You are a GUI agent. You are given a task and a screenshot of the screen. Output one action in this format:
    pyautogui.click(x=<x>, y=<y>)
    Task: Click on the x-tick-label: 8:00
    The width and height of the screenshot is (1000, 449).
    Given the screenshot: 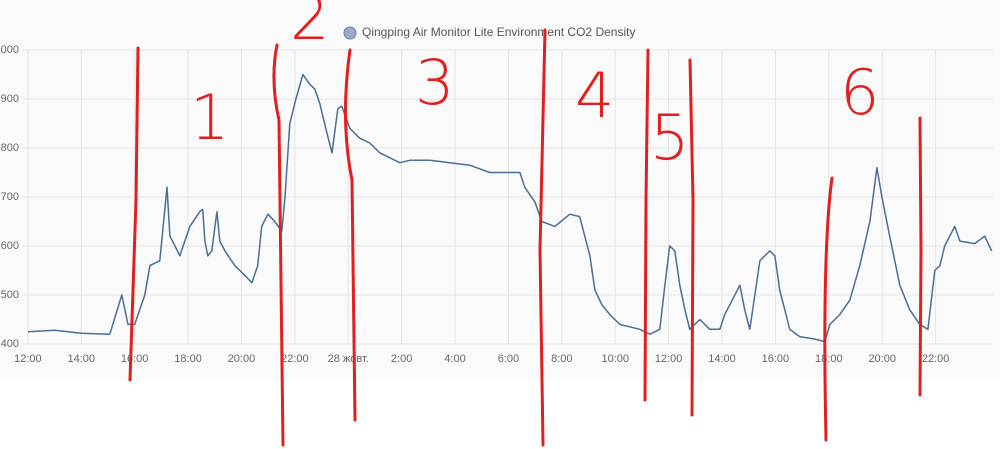 What is the action you would take?
    pyautogui.click(x=561, y=359)
    